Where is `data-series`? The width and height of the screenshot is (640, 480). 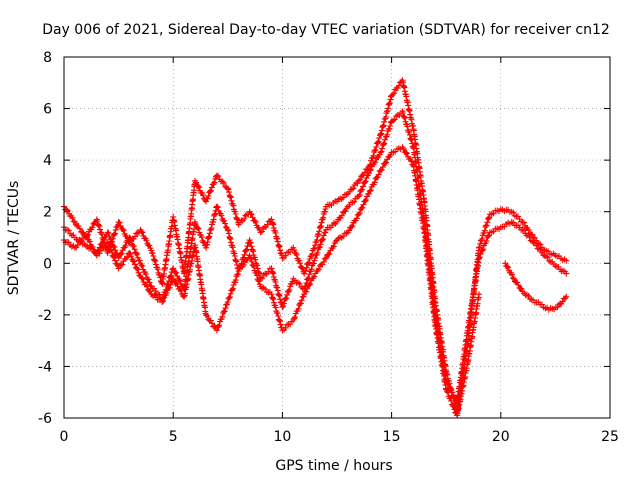
data-series is located at coordinates (536, 286).